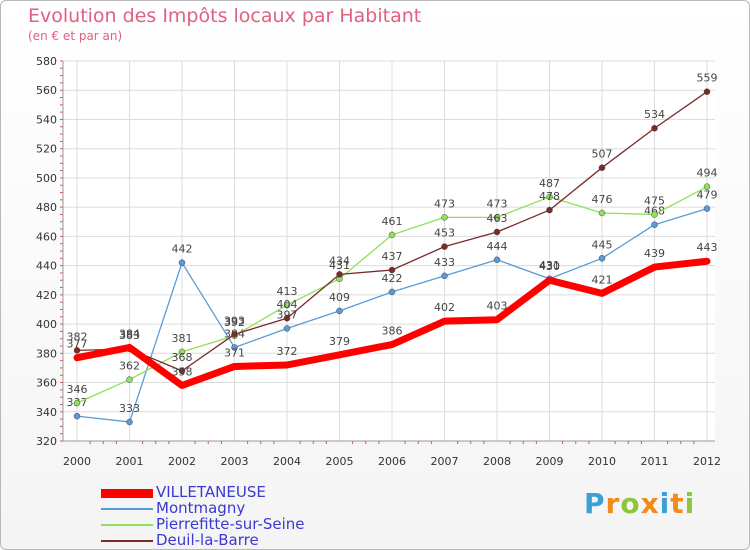 The height and width of the screenshot is (550, 750). I want to click on proxiti-logo: Proxiti, so click(639, 503).